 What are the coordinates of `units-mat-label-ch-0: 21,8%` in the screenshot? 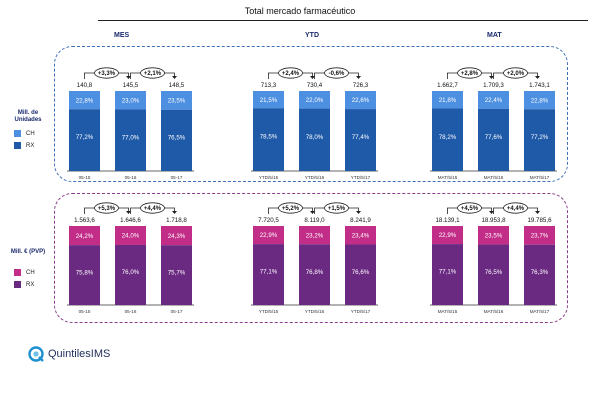 It's located at (448, 100).